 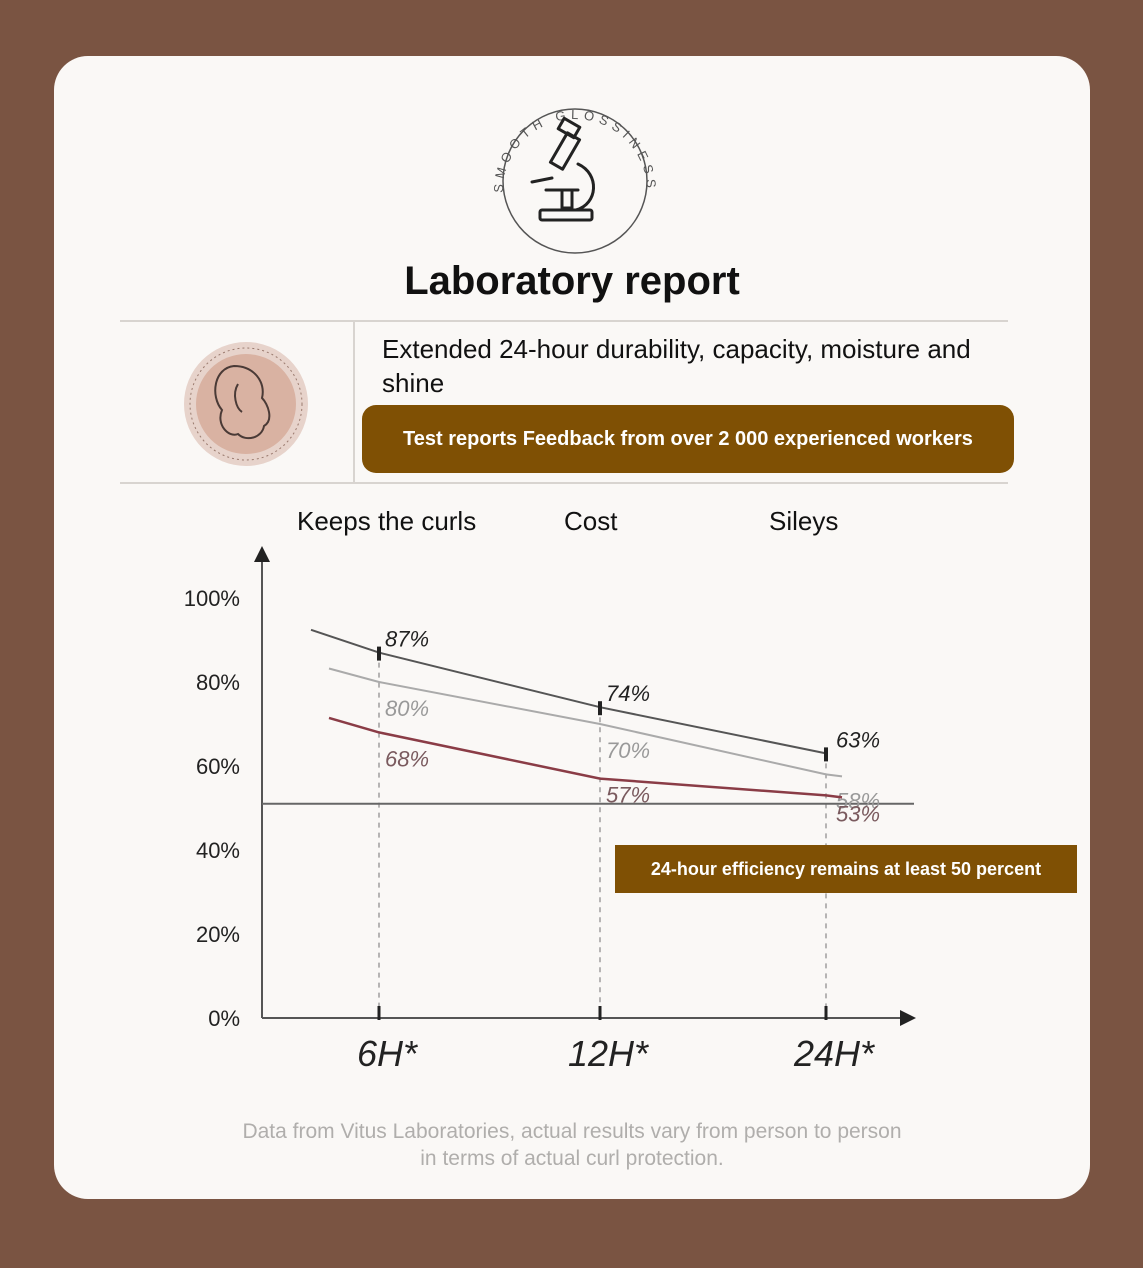 What do you see at coordinates (387, 1053) in the screenshot?
I see `x-tick-label: 6H*` at bounding box center [387, 1053].